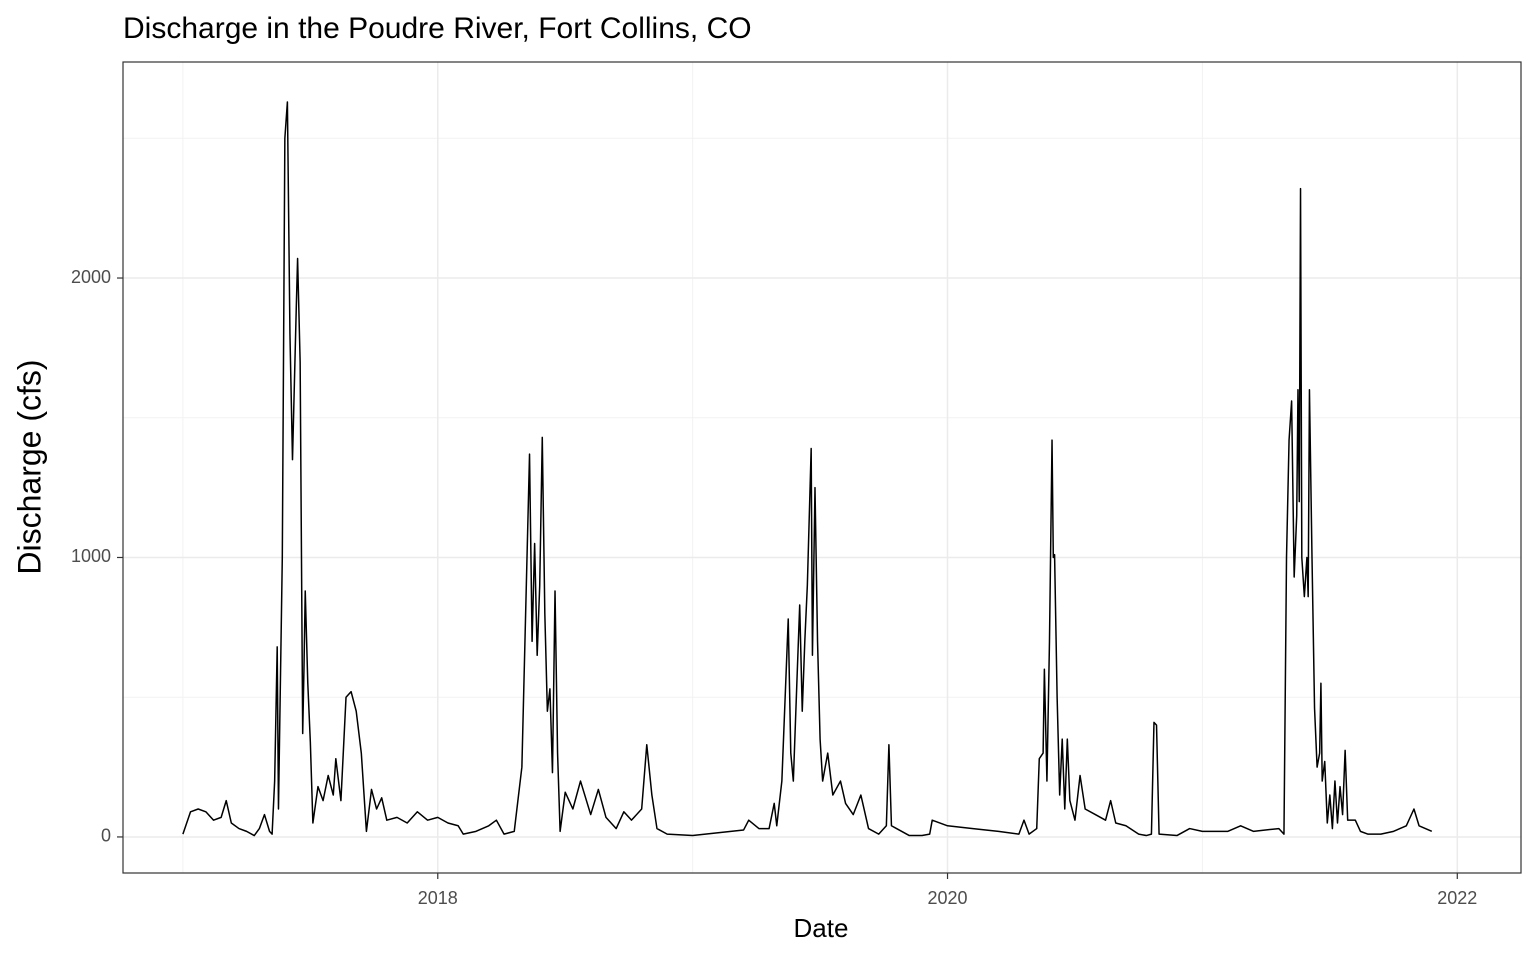 The width and height of the screenshot is (1536, 960). Describe the element at coordinates (29, 466) in the screenshot. I see `y-axis-label: Discharge (cfs)` at that location.